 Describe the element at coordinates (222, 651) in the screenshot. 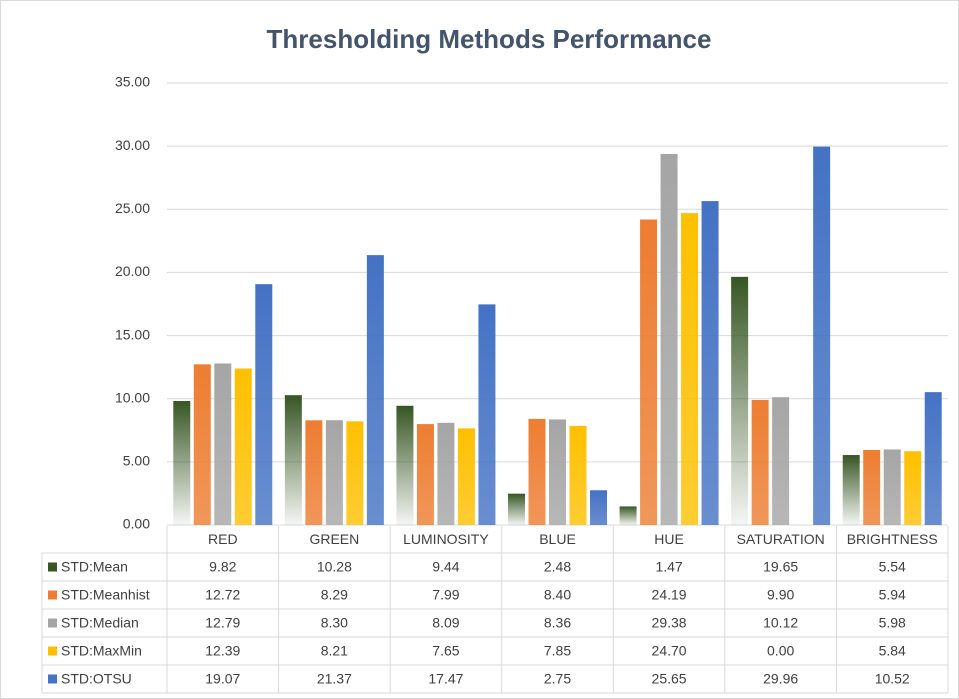

I see `table-value: 12.39` at that location.